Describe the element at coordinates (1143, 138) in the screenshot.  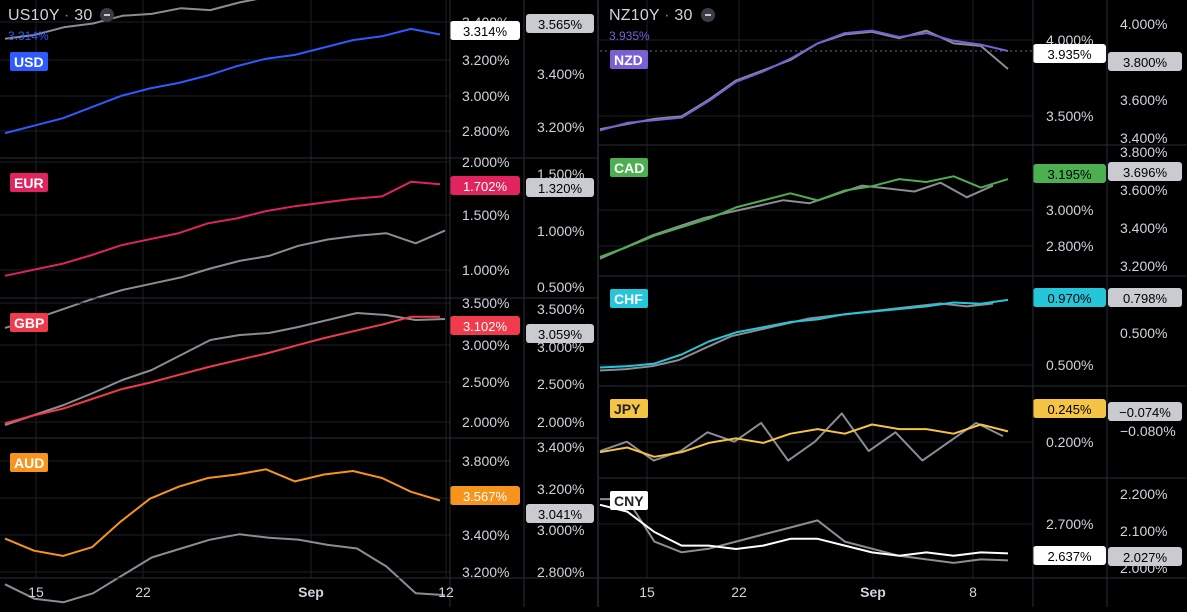
I see `right-nzd-axis2-label: 3.400%` at that location.